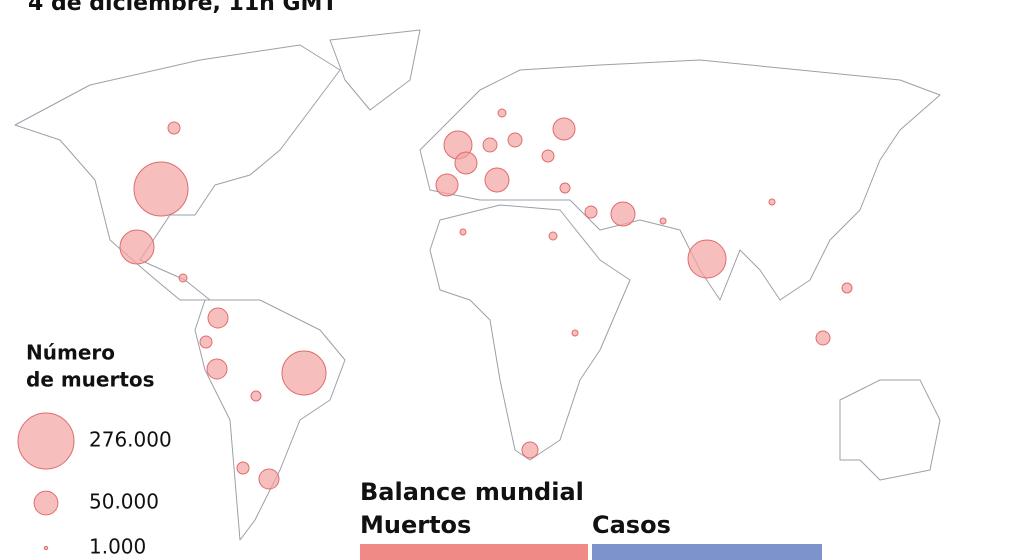 The image size is (1028, 560). What do you see at coordinates (130, 440) in the screenshot?
I see `legend-label: 276.000` at bounding box center [130, 440].